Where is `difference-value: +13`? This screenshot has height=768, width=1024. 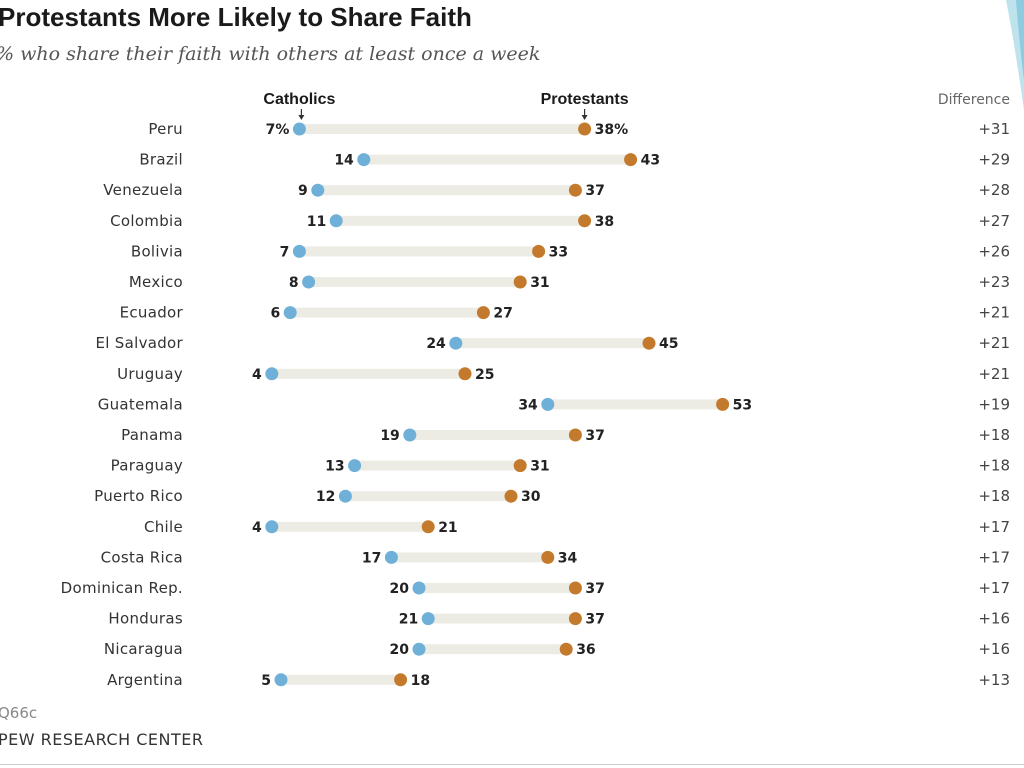 difference-value: +13 is located at coordinates (994, 680).